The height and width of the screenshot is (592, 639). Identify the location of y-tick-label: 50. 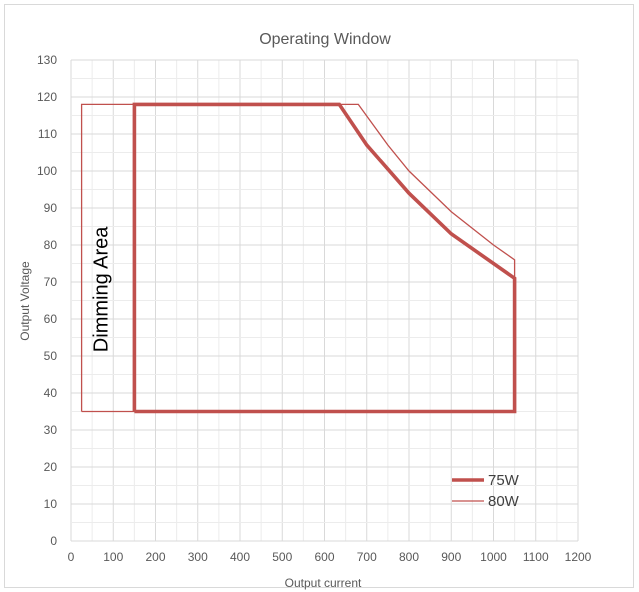
(51, 356).